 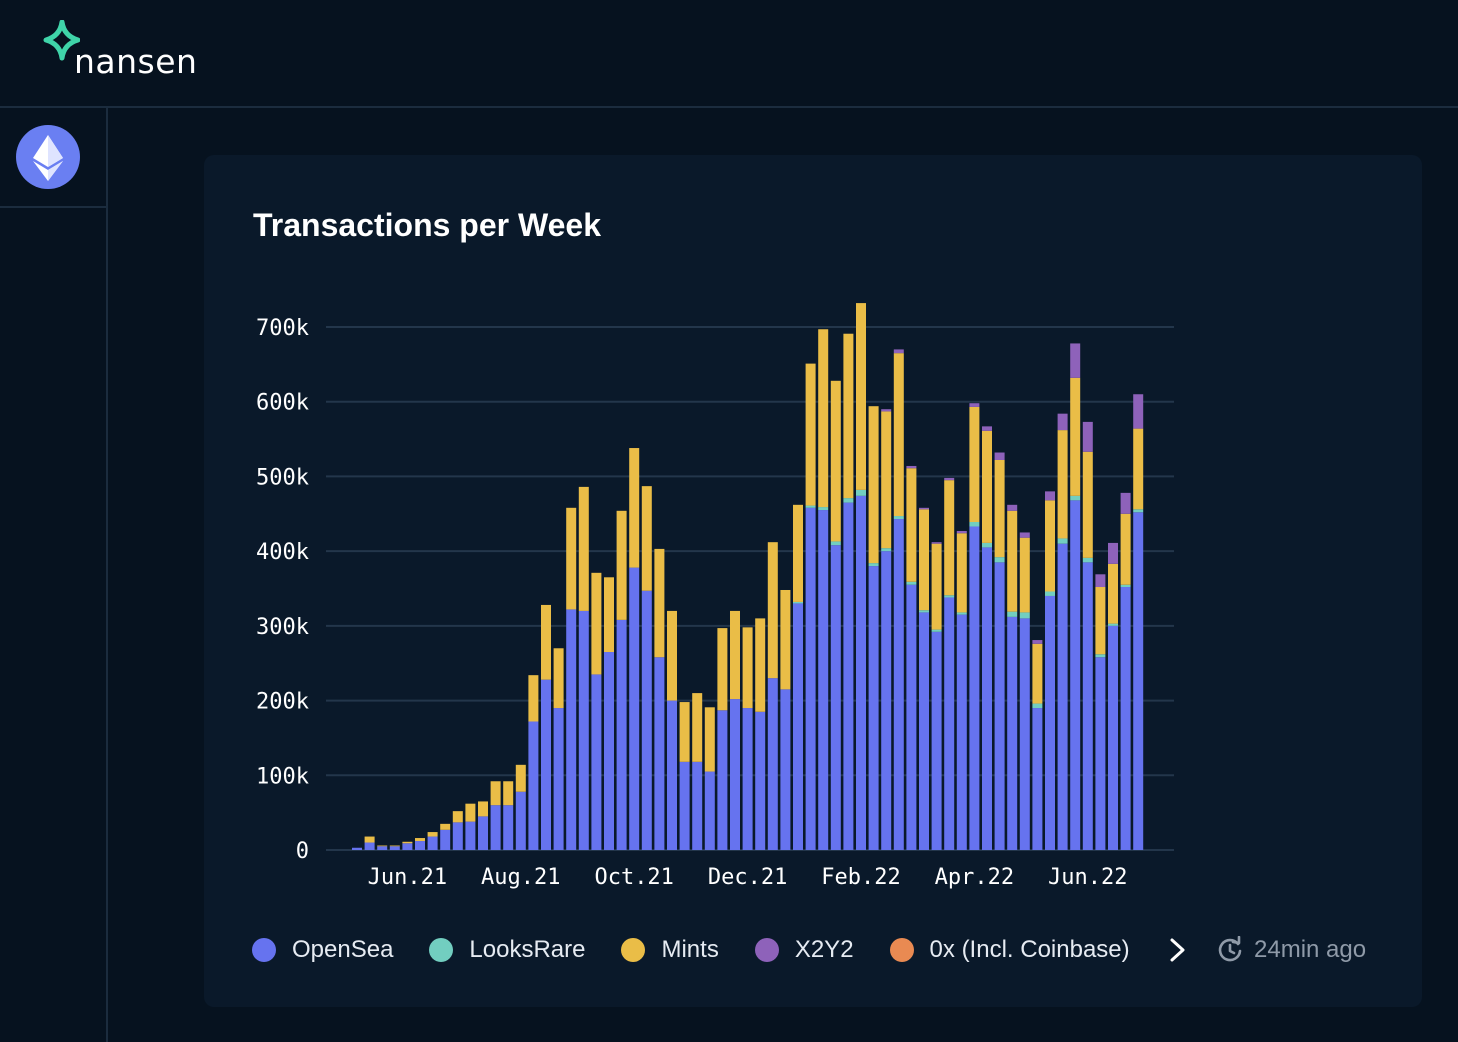 I want to click on x-tick-label: Aug.21, so click(x=520, y=877).